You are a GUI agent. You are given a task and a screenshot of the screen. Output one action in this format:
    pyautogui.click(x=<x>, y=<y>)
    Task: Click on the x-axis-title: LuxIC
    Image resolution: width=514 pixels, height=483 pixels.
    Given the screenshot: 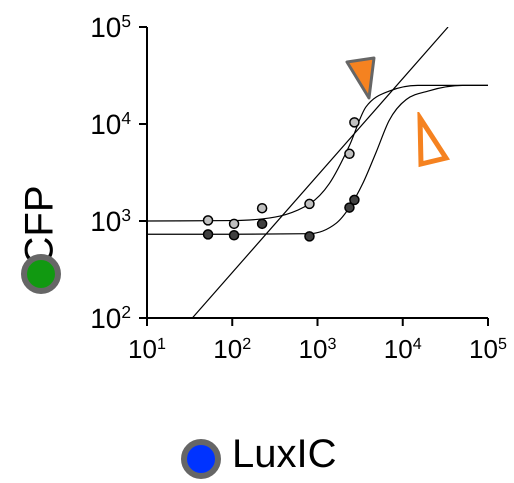 What is the action you would take?
    pyautogui.click(x=284, y=454)
    